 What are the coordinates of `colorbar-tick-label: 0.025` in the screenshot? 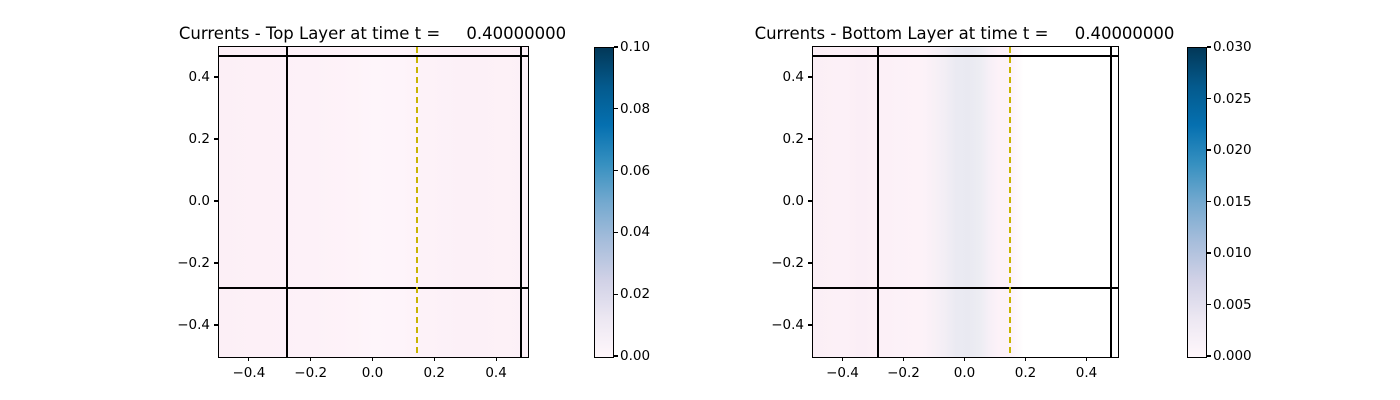 It's located at (1232, 98).